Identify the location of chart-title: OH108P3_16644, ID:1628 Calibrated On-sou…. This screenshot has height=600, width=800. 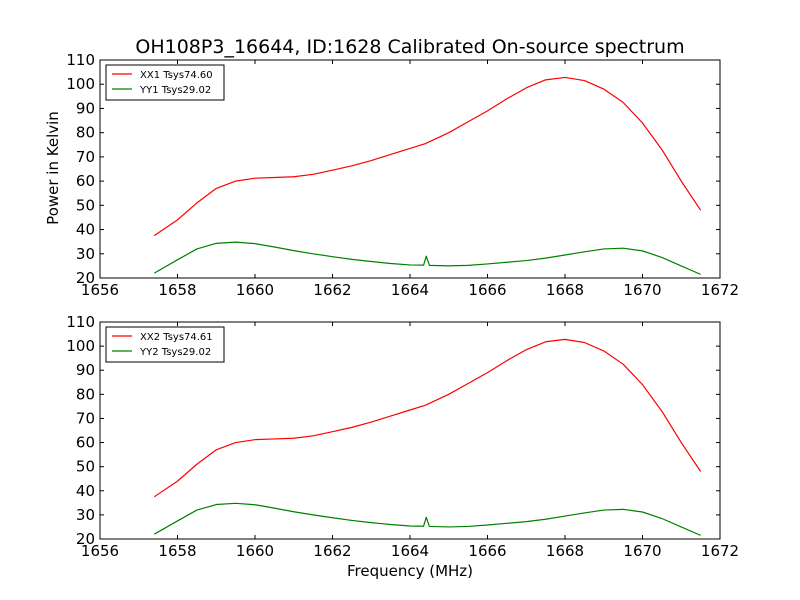
(409, 47).